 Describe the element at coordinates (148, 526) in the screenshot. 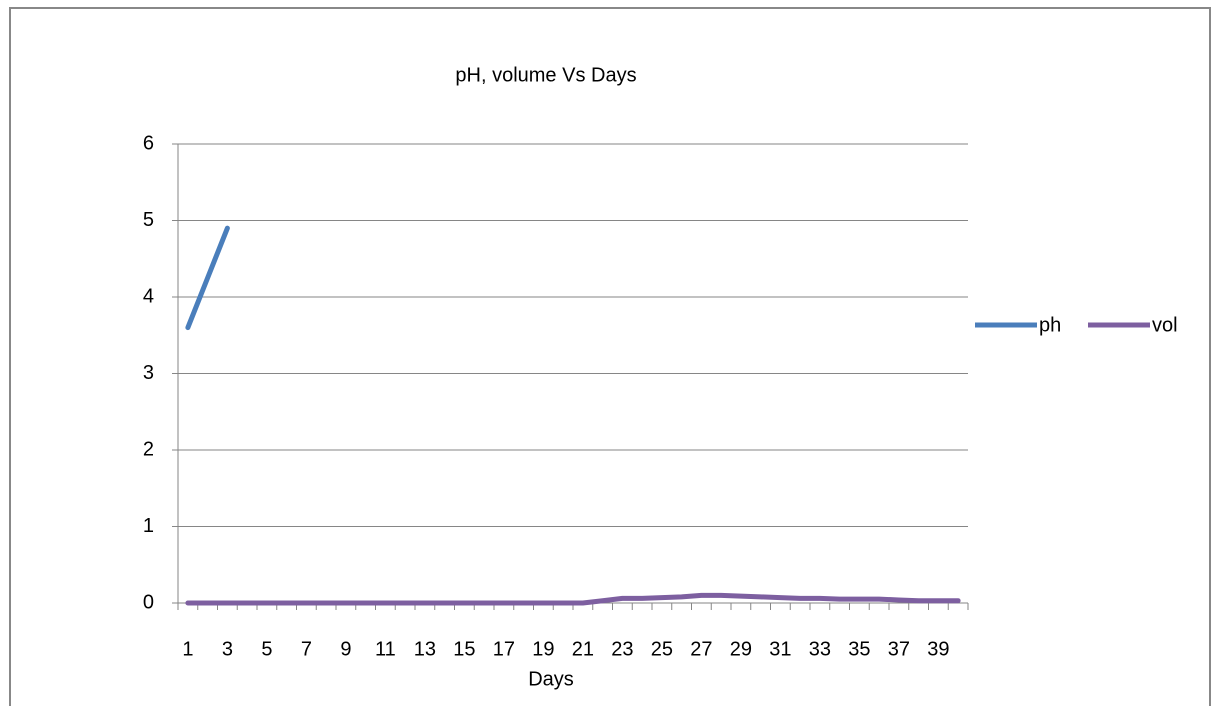

I see `y-tick-label: 1` at that location.